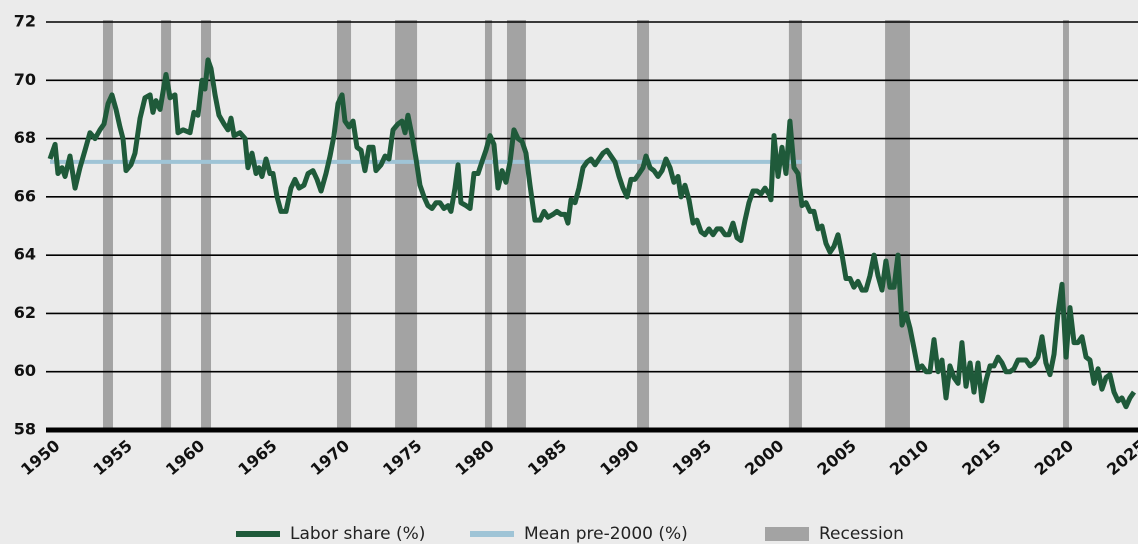 The image size is (1138, 544). Describe the element at coordinates (25, 254) in the screenshot. I see `y-tick-label: 64` at that location.